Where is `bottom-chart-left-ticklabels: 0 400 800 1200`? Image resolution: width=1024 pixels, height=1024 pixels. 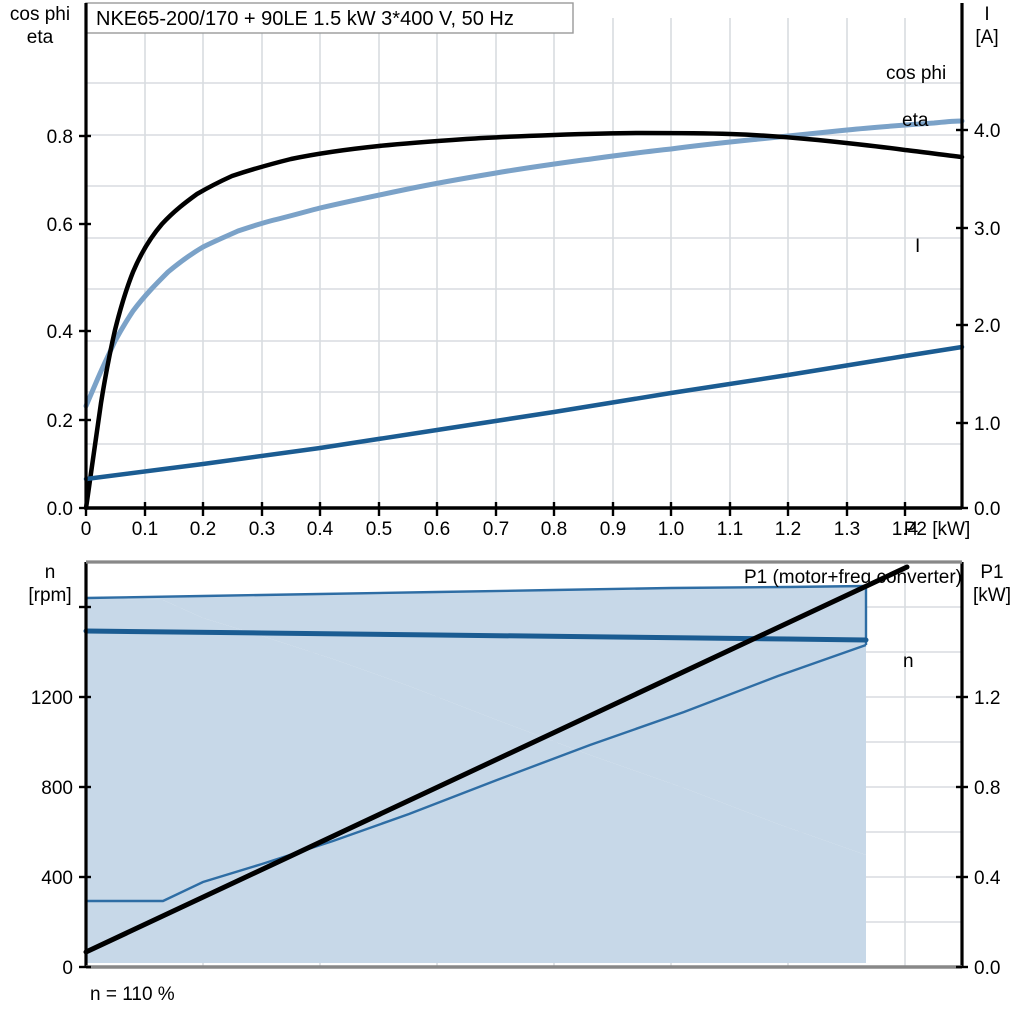
bottom-chart-left-ticklabels: 0 400 800 1200 is located at coordinates (52, 833).